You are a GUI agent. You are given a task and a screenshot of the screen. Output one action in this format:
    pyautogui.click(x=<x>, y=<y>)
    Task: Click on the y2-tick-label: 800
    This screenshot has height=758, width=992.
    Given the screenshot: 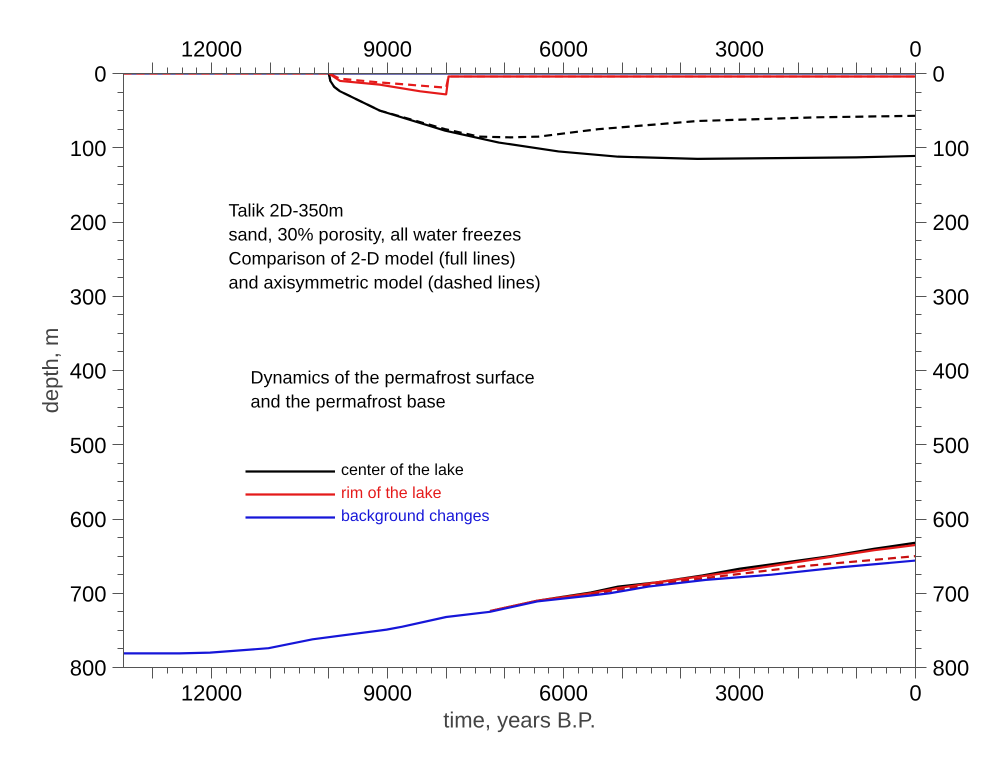 What is the action you would take?
    pyautogui.click(x=951, y=668)
    